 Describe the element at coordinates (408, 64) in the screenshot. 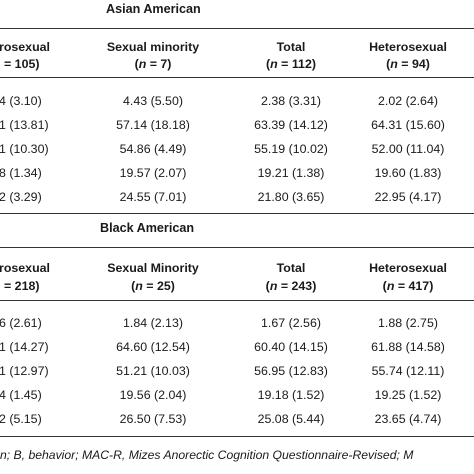

I see `n-count-heterosexual: (n = 94)` at that location.